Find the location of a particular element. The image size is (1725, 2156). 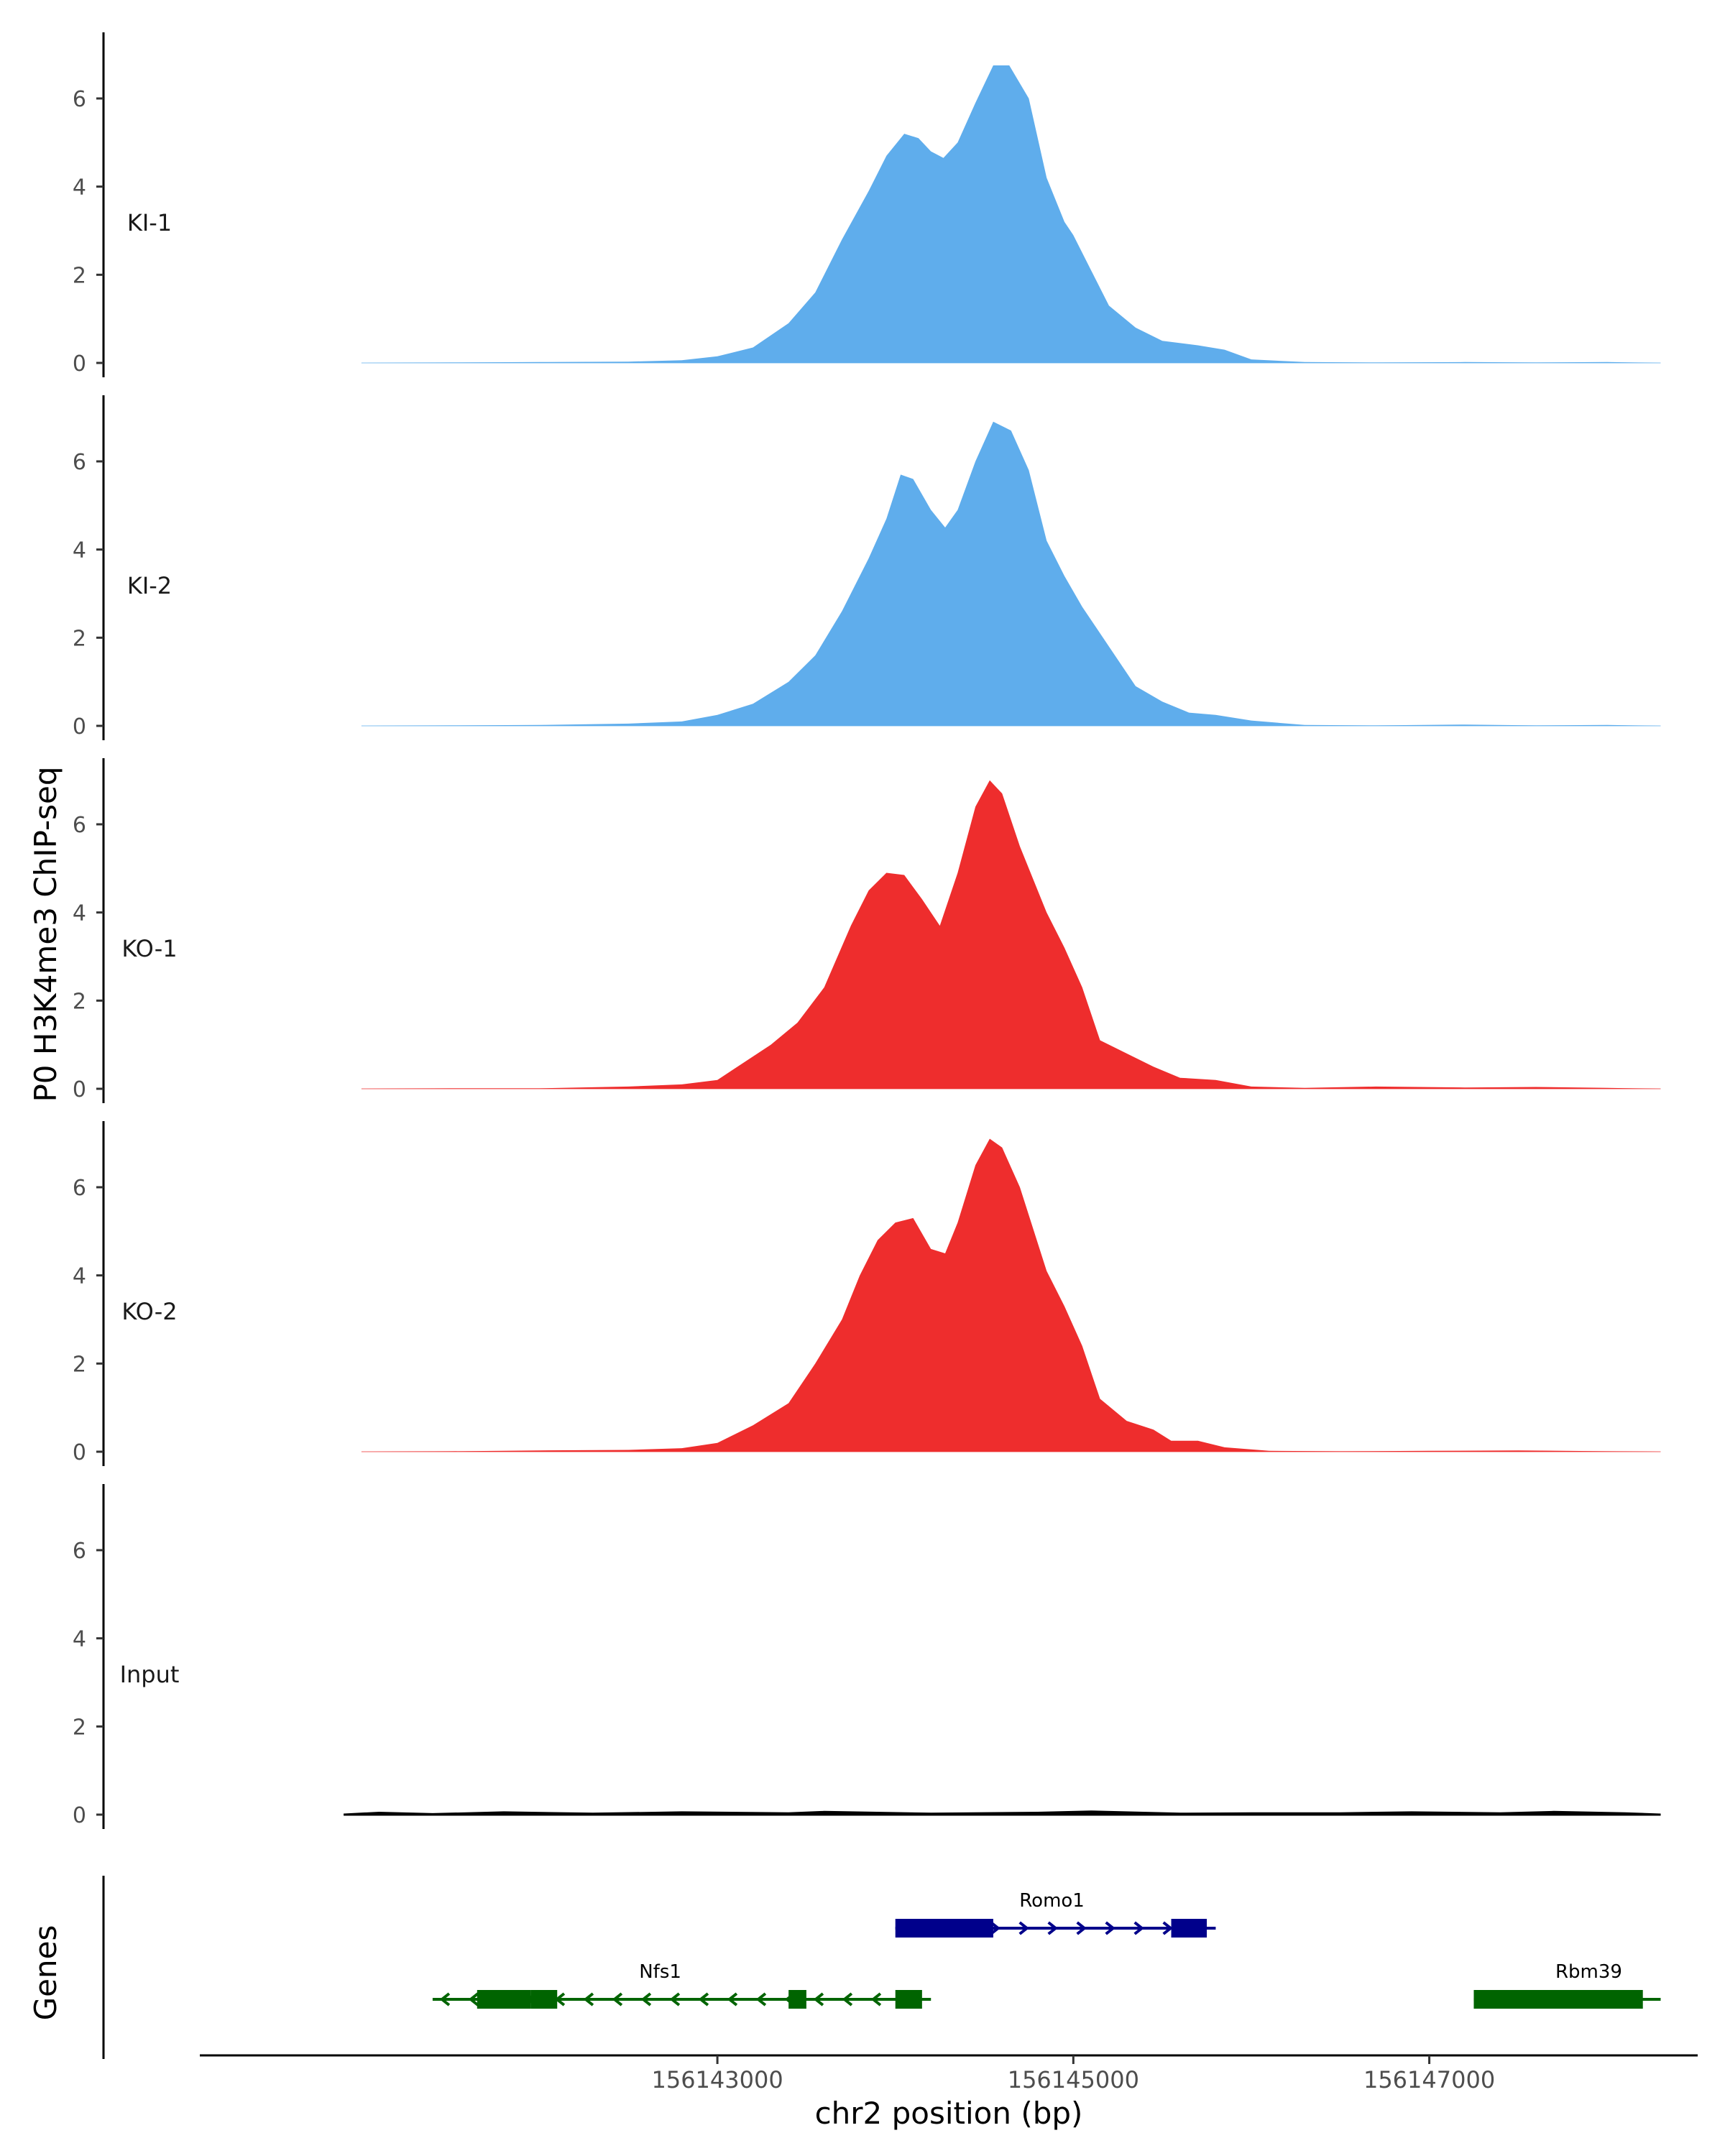

track-label: Input is located at coordinates (150, 1674).